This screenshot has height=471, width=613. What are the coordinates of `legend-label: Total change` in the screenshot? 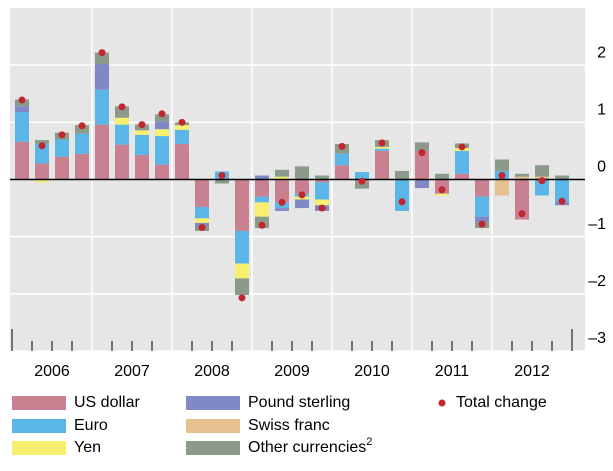 It's located at (501, 402).